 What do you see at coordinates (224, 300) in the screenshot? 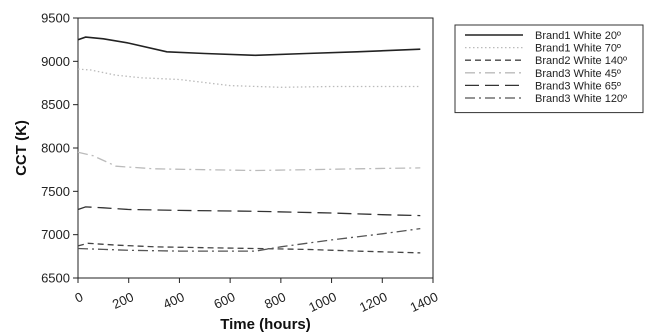
I see `x-tick-label: 600` at bounding box center [224, 300].